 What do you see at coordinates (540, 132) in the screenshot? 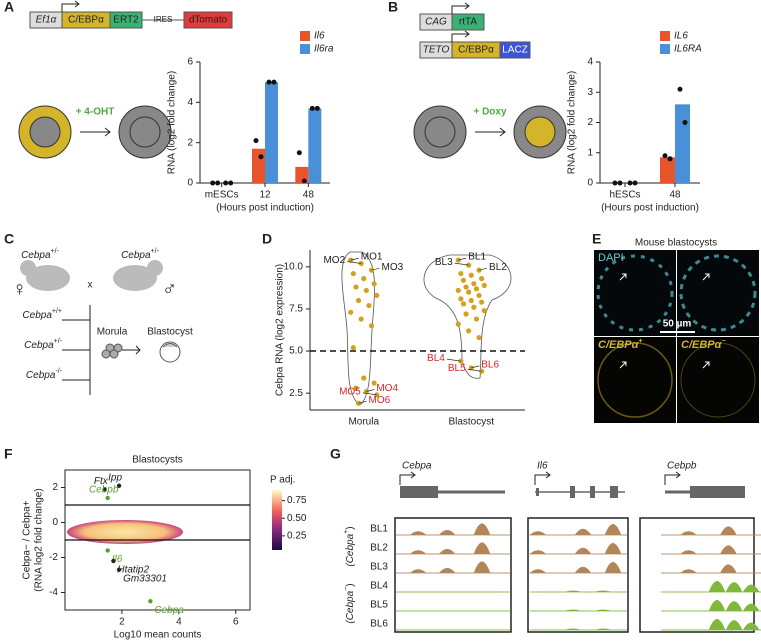
I see `nucleus` at bounding box center [540, 132].